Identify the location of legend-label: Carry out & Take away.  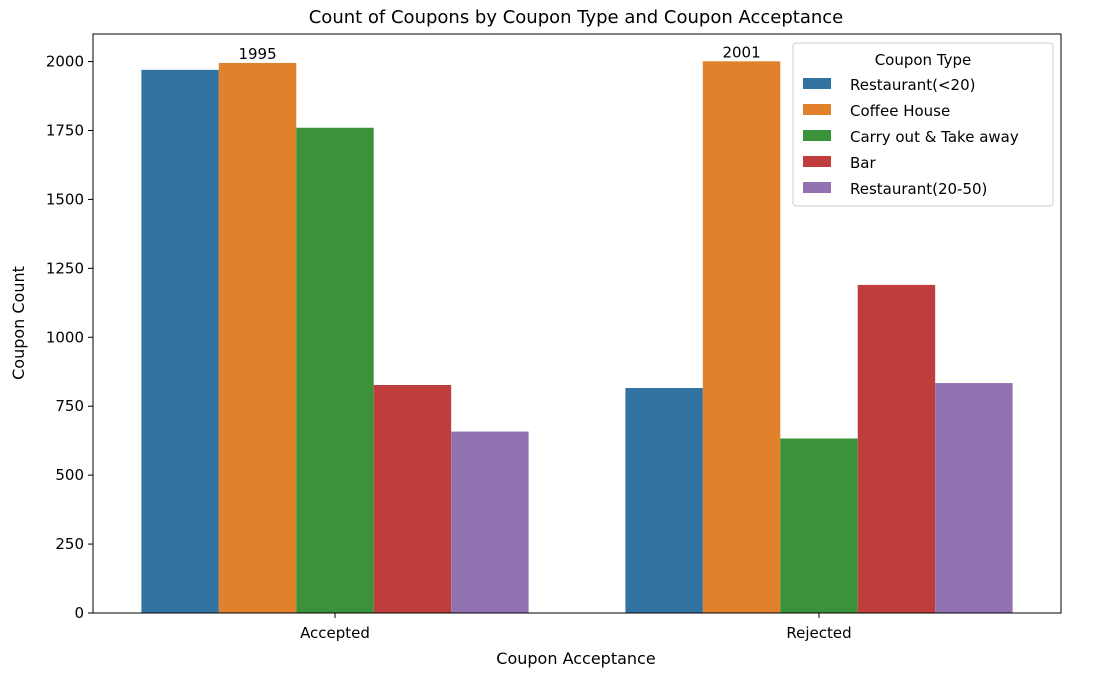
(934, 137).